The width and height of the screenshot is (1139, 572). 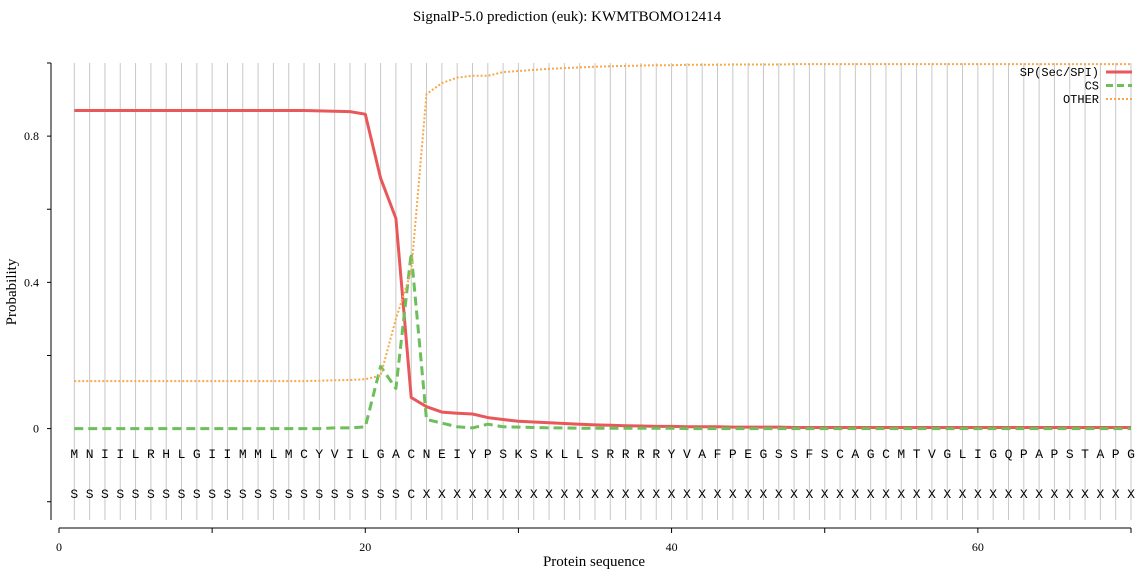 I want to click on sequence-residue: K, so click(x=549, y=454).